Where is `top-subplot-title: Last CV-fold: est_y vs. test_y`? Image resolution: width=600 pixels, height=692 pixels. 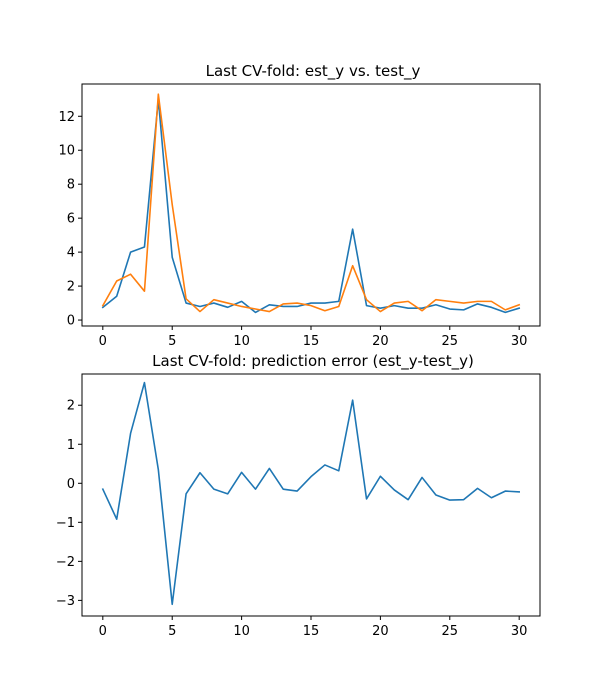 top-subplot-title: Last CV-fold: est_y vs. test_y is located at coordinates (313, 71).